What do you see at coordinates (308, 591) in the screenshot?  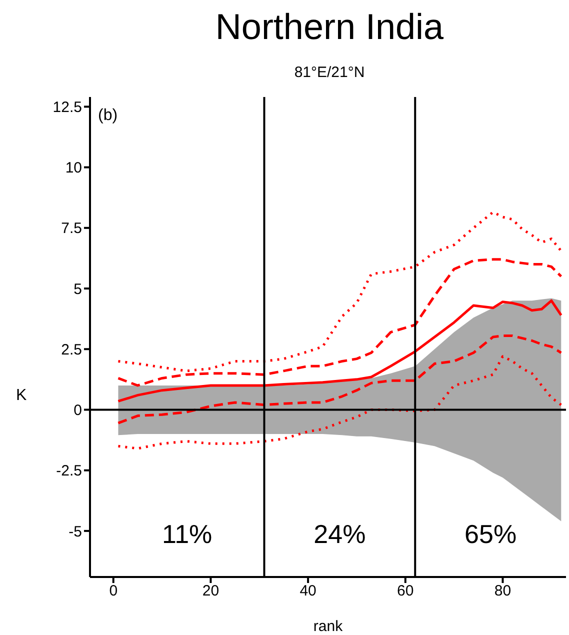 I see `x-tick-label: 40` at bounding box center [308, 591].